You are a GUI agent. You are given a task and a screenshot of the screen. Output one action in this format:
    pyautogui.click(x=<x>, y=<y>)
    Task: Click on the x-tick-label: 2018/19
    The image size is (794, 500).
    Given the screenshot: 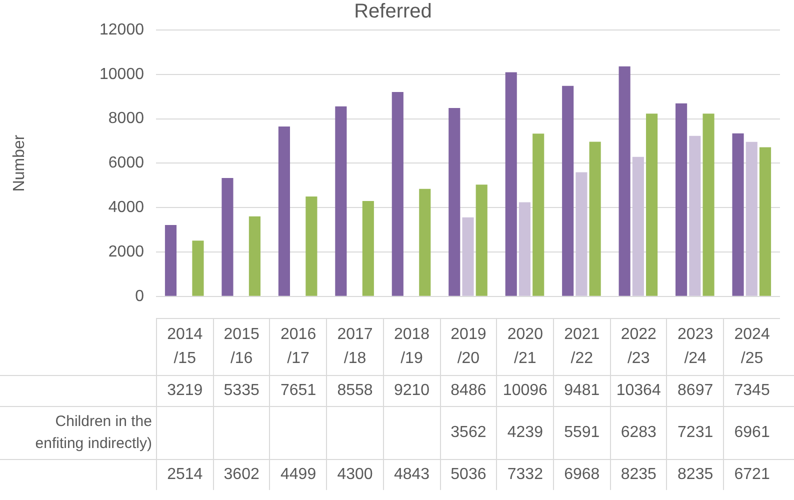 What is the action you would take?
    pyautogui.click(x=411, y=347)
    